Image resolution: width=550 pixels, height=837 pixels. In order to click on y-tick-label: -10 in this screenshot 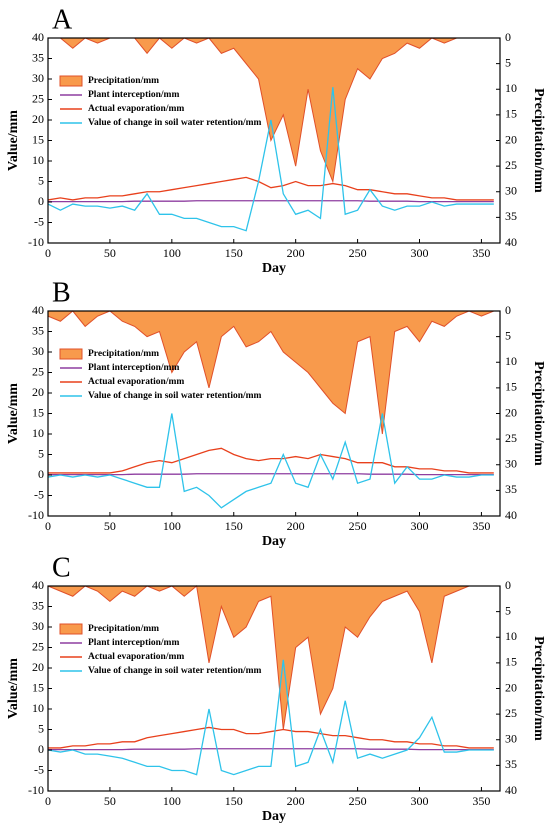, I will do `click(36, 515)`.